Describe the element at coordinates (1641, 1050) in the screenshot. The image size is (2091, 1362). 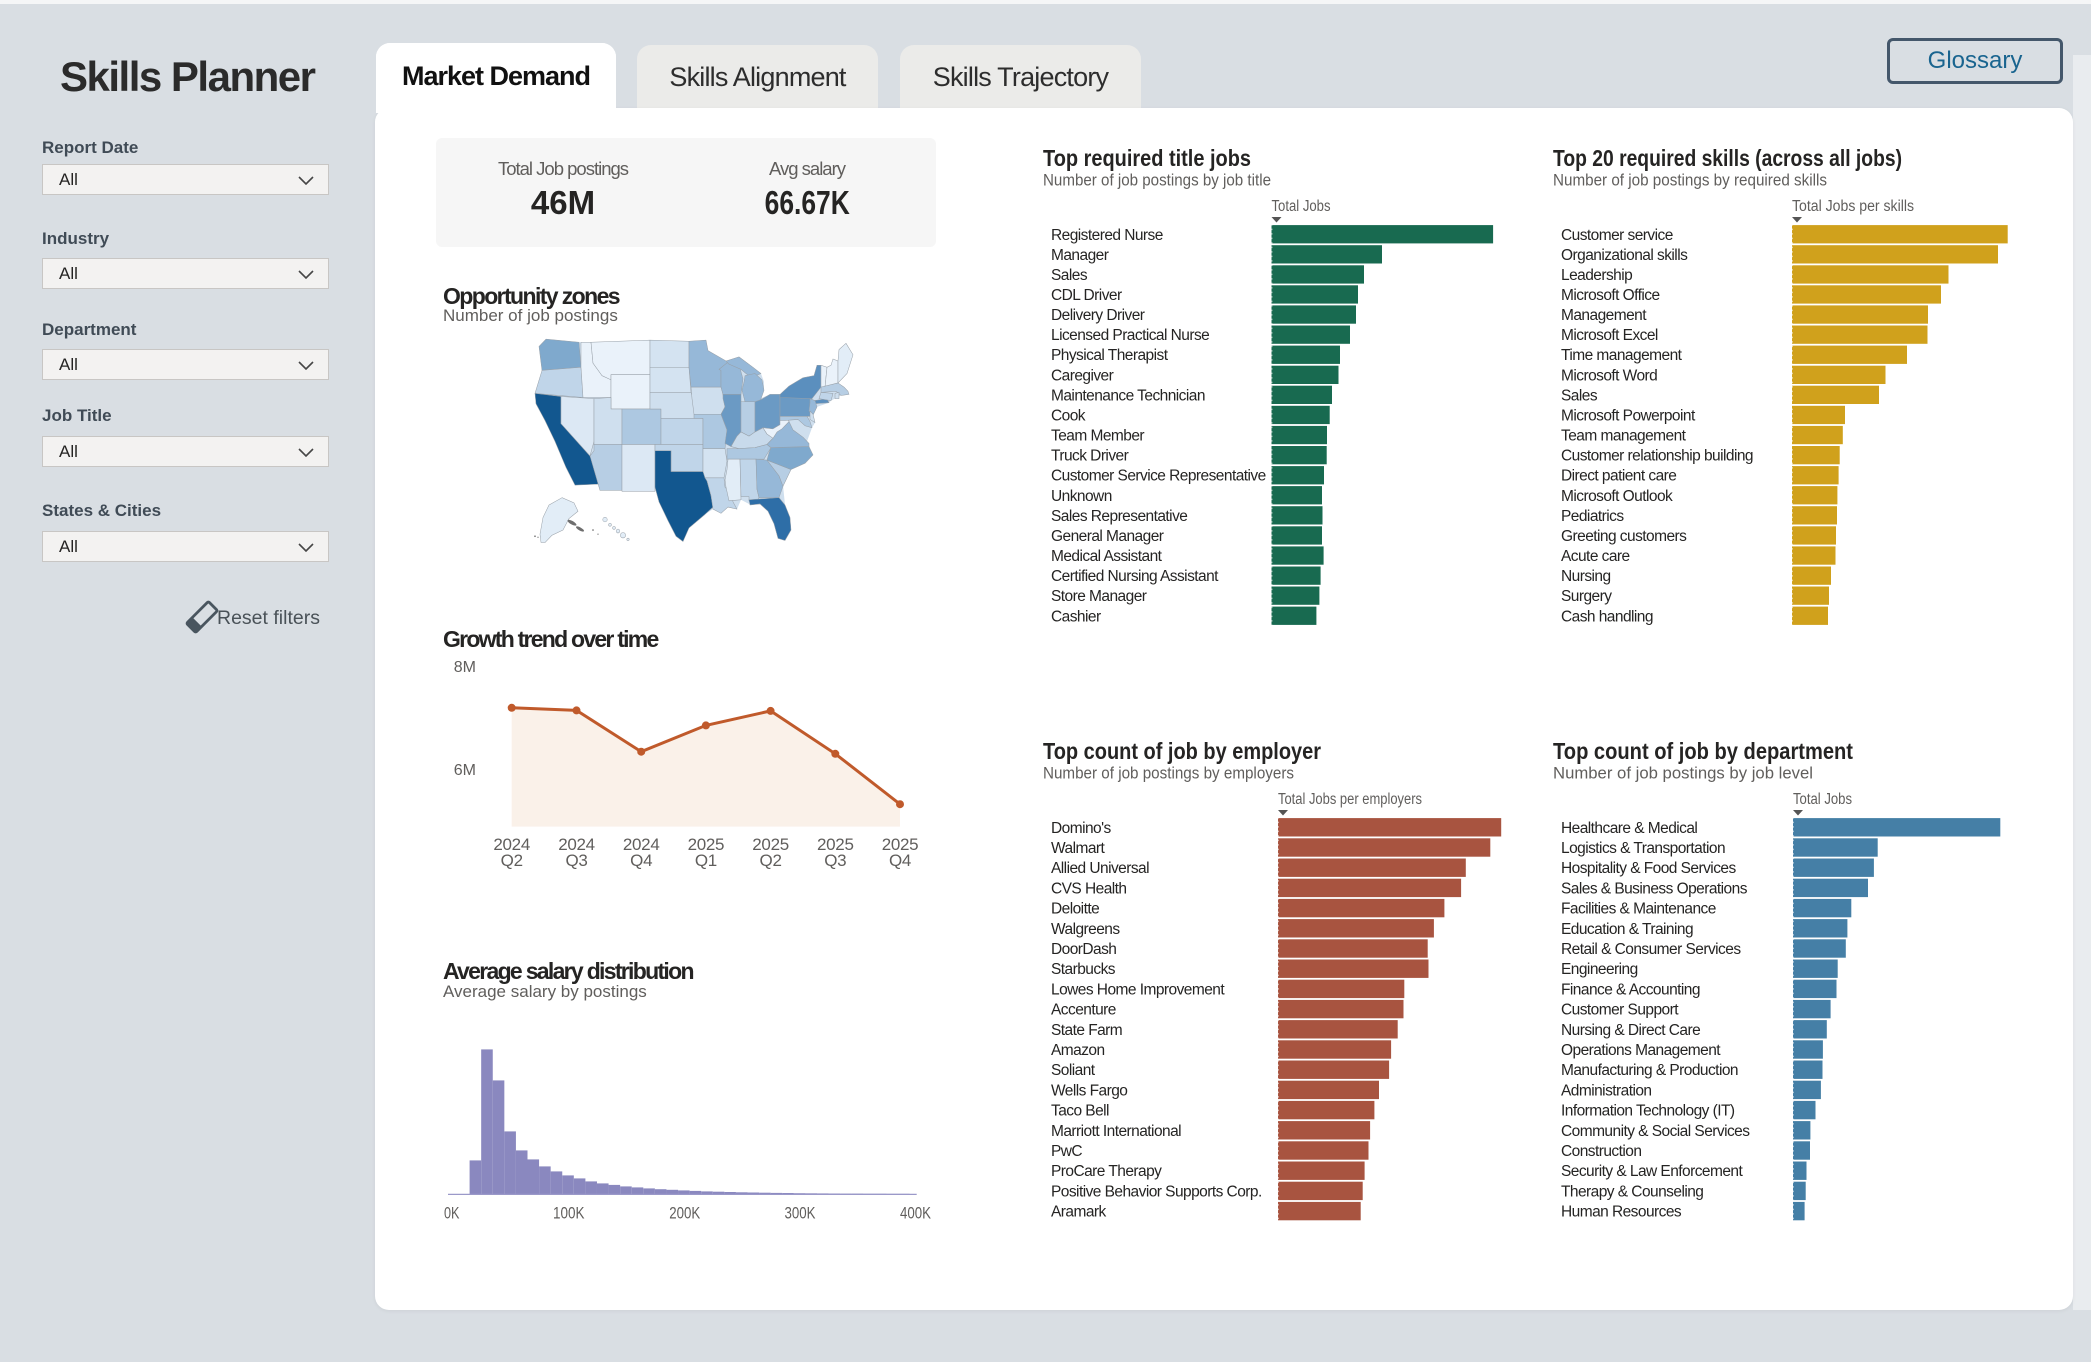
I see `svg-text: Operations Management` at that location.